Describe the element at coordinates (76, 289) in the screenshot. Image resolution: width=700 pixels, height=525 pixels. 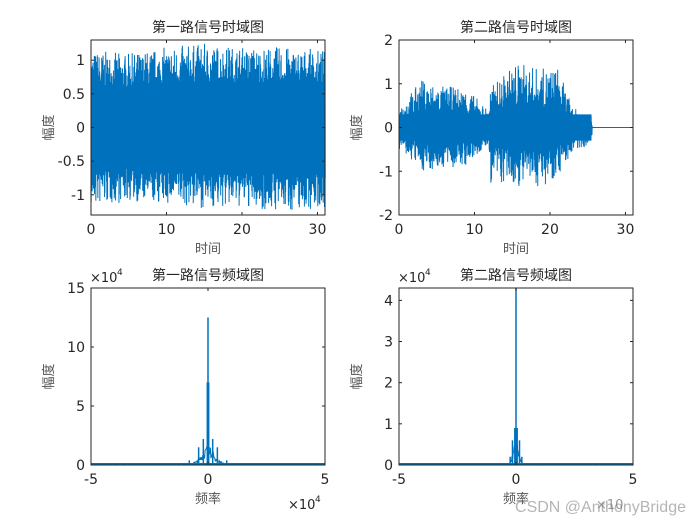
I see `y-tick-label: 15` at that location.